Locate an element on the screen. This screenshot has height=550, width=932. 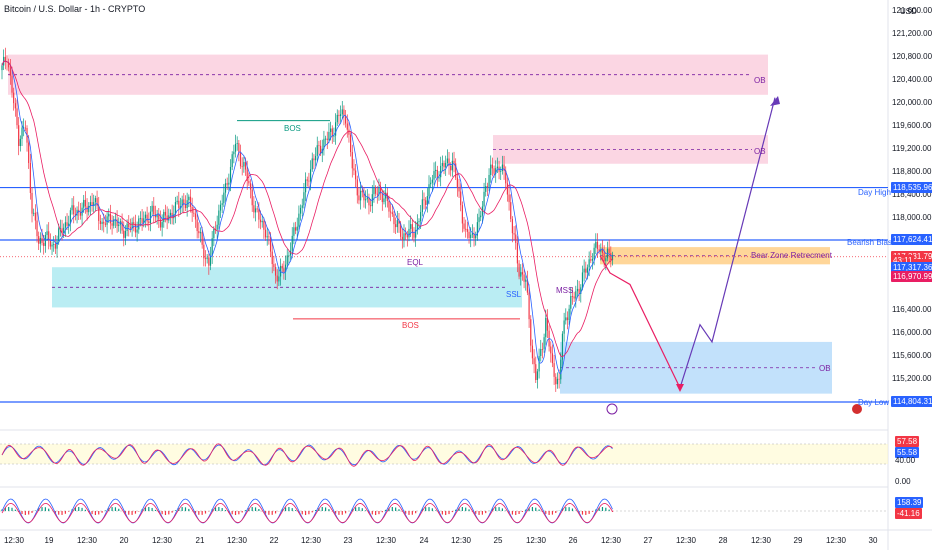
flag-icon is located at coordinates (857, 409).